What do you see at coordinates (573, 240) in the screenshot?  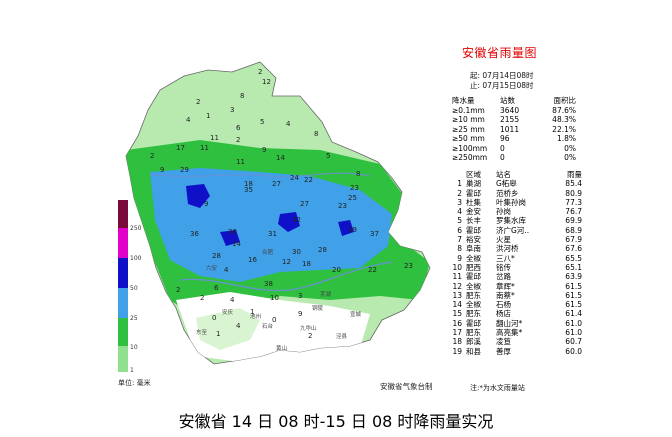 I see `ranking-cell: 67.9` at bounding box center [573, 240].